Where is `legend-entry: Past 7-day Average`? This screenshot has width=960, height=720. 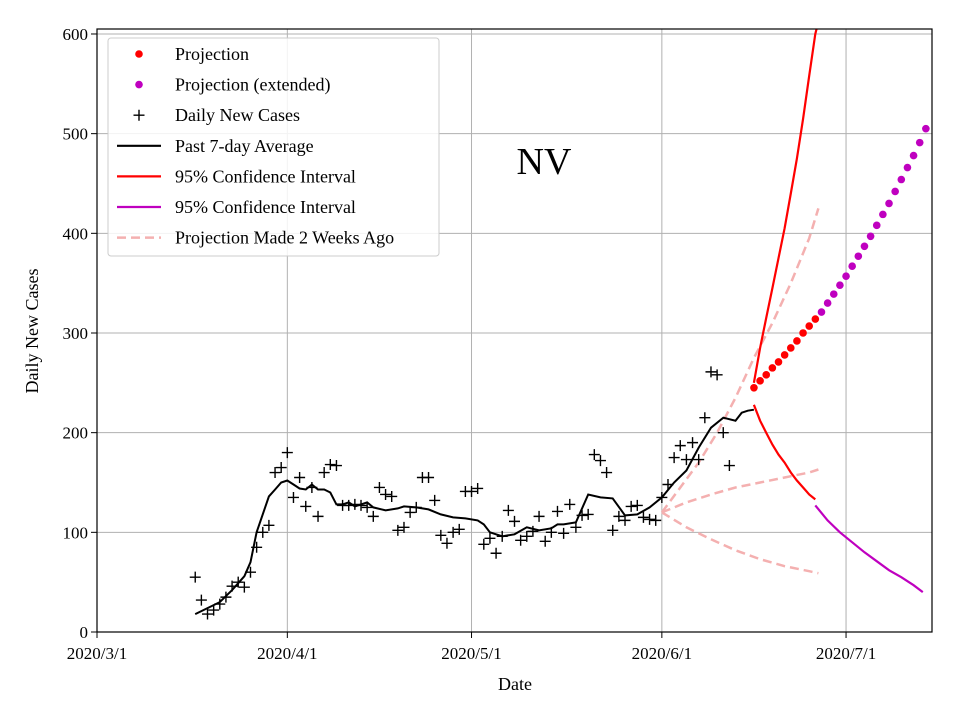
legend-entry: Past 7-day Average is located at coordinates (215, 146).